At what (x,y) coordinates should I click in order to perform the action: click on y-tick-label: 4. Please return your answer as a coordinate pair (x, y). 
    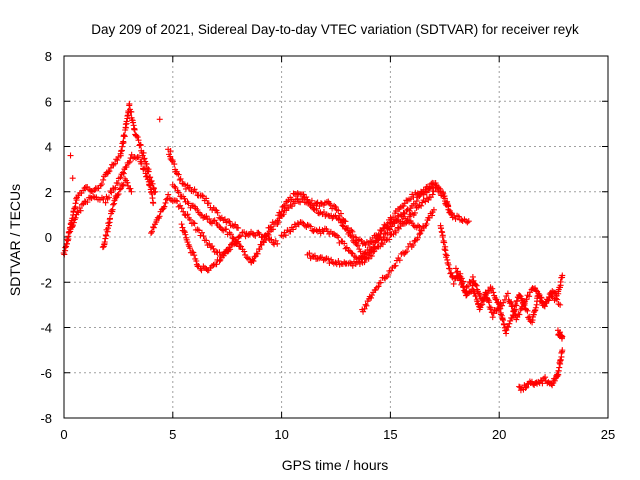
    Looking at the image, I should click on (48, 147).